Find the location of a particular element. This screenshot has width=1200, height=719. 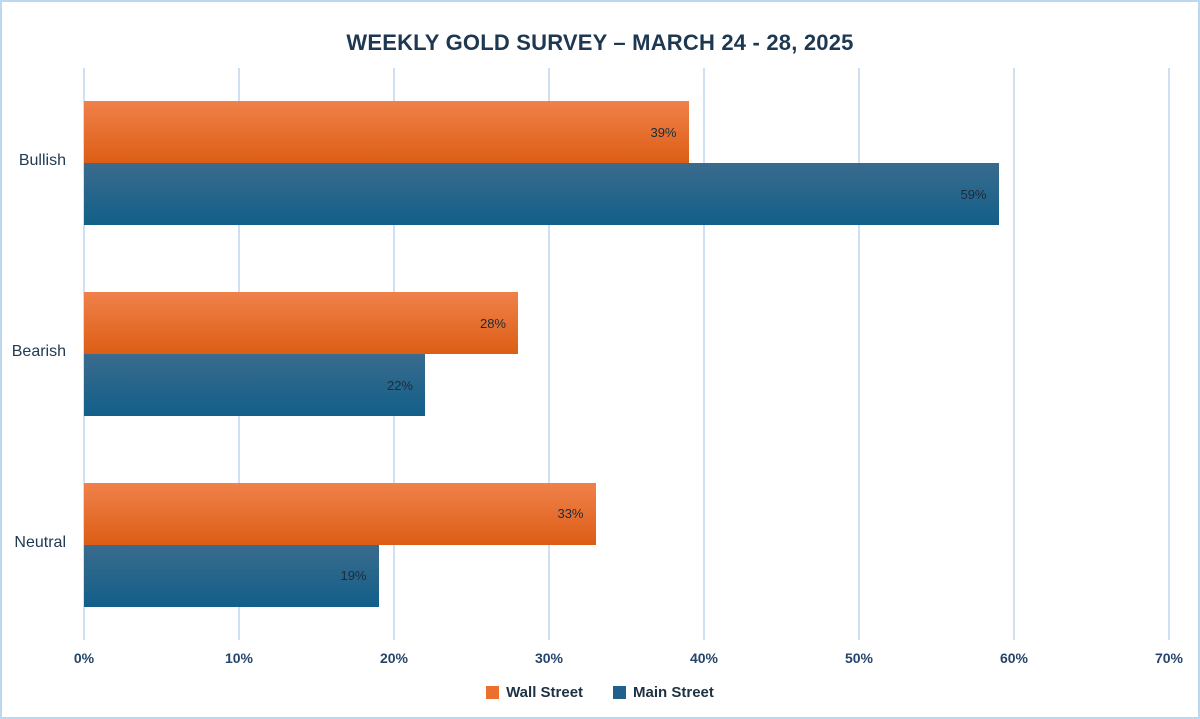

legend-swatch-wall-street is located at coordinates (493, 692).